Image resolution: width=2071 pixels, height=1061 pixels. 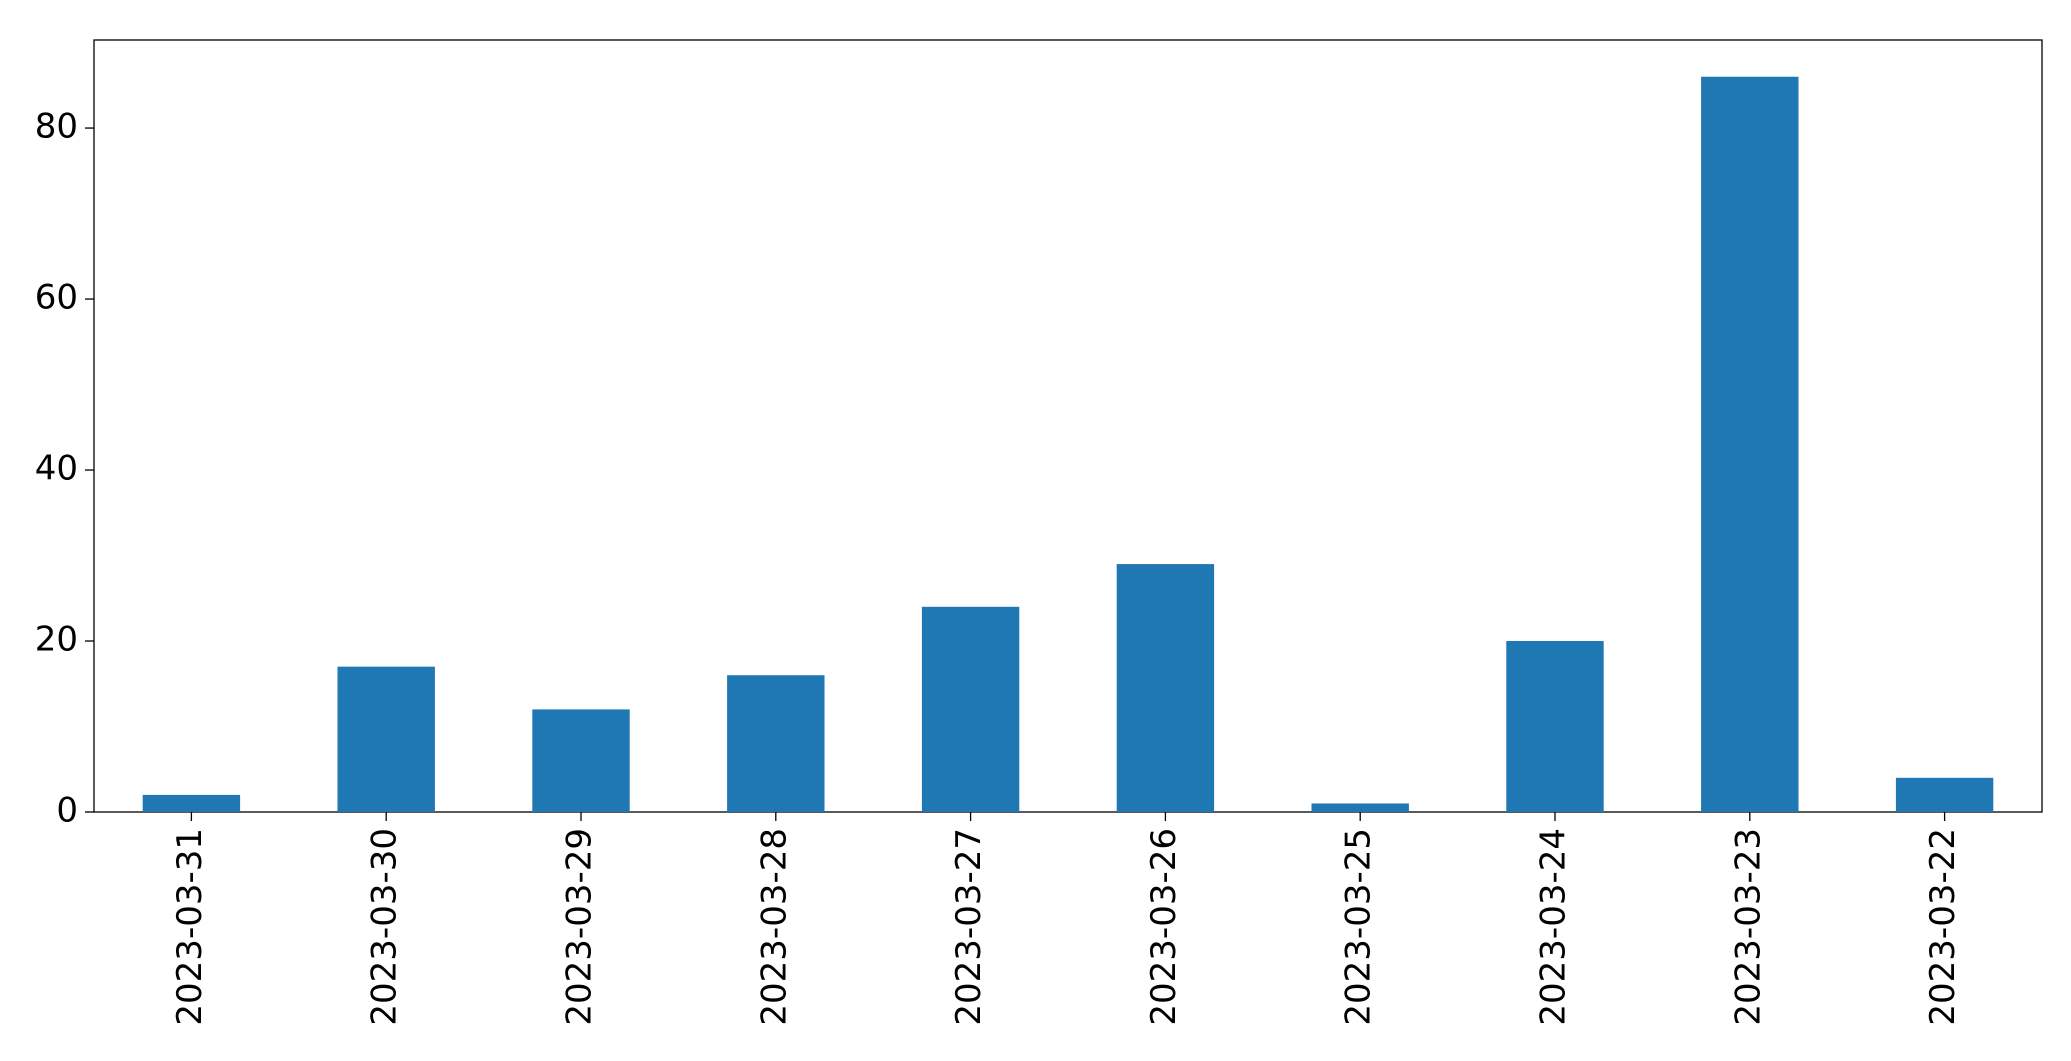 What do you see at coordinates (67, 811) in the screenshot?
I see `y-tick-label: 0` at bounding box center [67, 811].